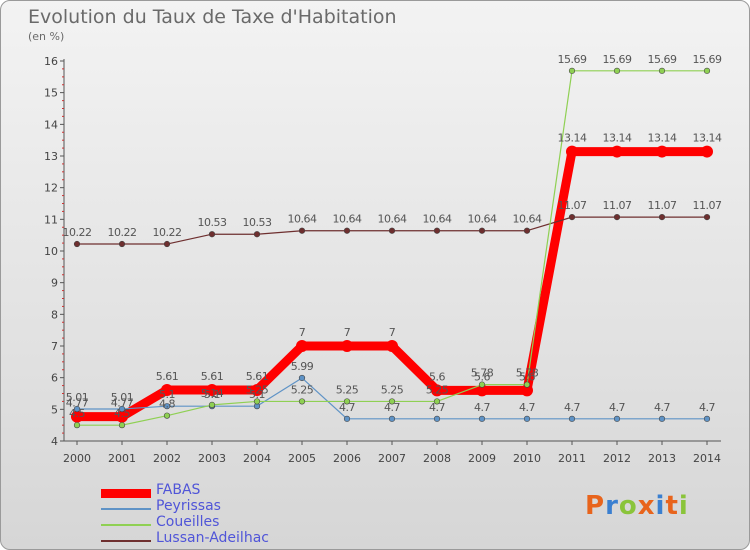 The image size is (750, 550). What do you see at coordinates (51, 124) in the screenshot?
I see `y-tick-label: 14` at bounding box center [51, 124].